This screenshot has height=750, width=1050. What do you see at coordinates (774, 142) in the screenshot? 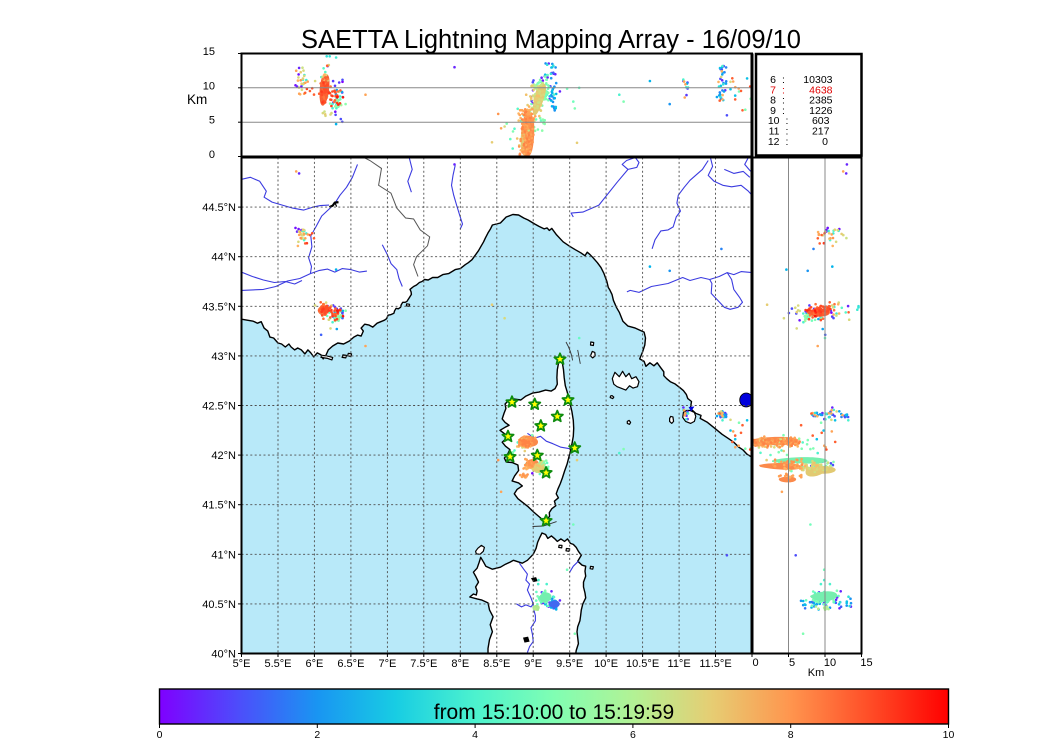
I see `svg-text: 12` at bounding box center [774, 142].